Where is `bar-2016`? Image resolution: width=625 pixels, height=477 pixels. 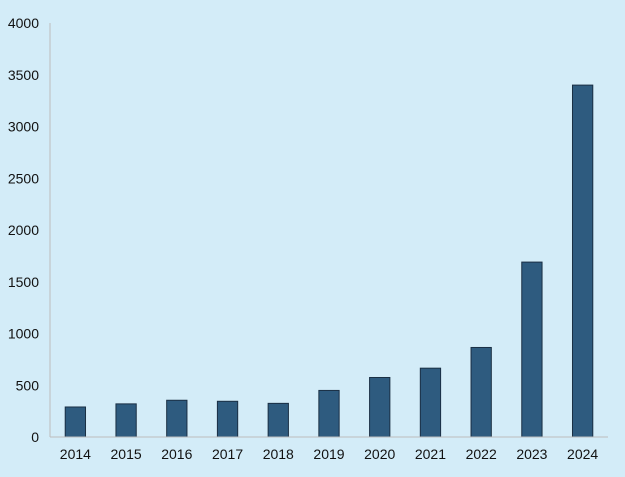 bar-2016 is located at coordinates (177, 418).